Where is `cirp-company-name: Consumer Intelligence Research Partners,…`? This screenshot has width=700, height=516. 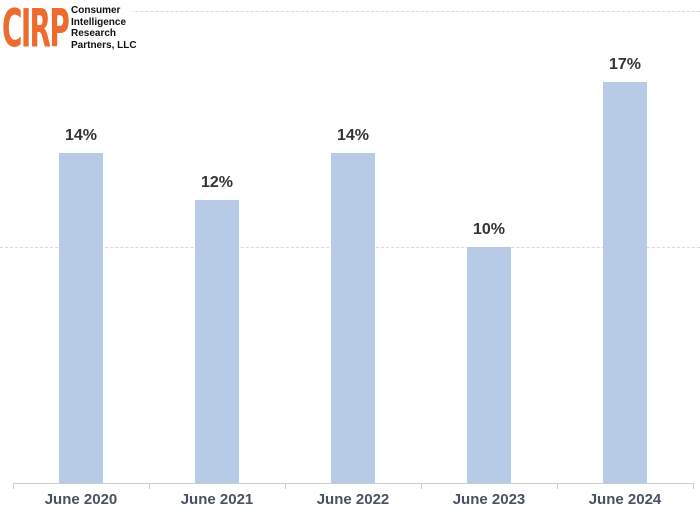 cirp-company-name: Consumer Intelligence Research Partners,… is located at coordinates (104, 28).